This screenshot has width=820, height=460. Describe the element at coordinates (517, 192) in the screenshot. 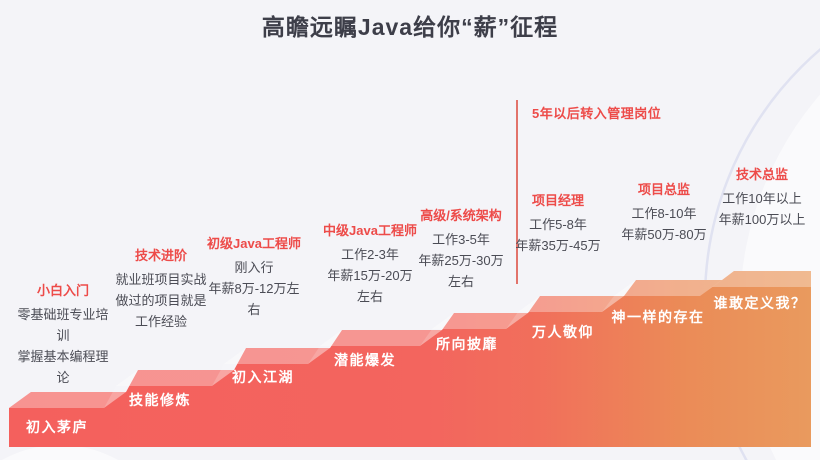

I see `management-divider-line` at that location.